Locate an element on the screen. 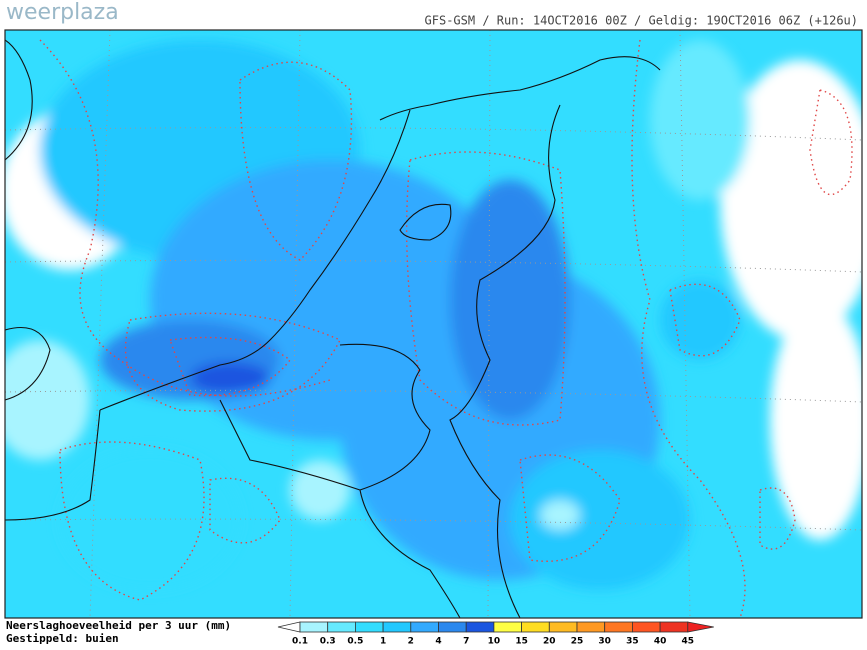 Image resolution: width=867 pixels, height=650 pixels. colorbar: 0.1 0.3 0.5 1 2 4 7 10 15 20 25 30 35 40 45 is located at coordinates (495, 634).